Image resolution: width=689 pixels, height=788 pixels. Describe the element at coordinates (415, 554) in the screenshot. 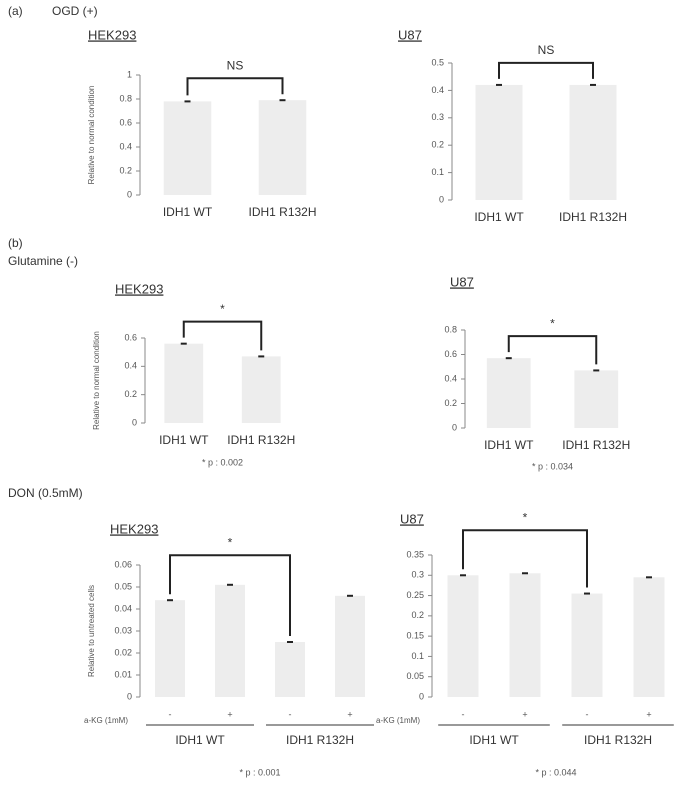

I see `y-tick-label: 0.35` at that location.